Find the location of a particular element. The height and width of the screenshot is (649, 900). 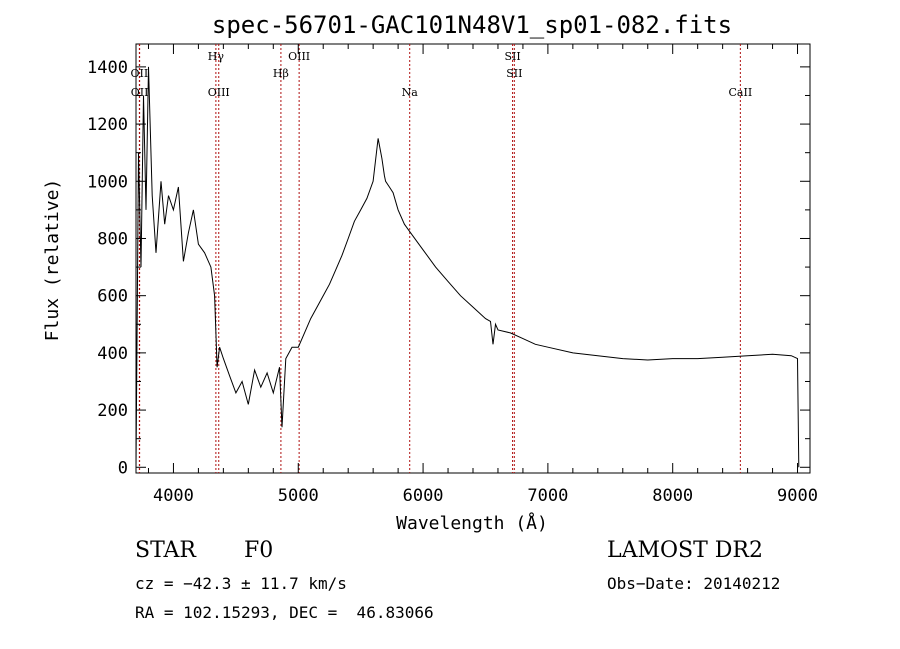

x-tick-label: 7000 is located at coordinates (547, 496).